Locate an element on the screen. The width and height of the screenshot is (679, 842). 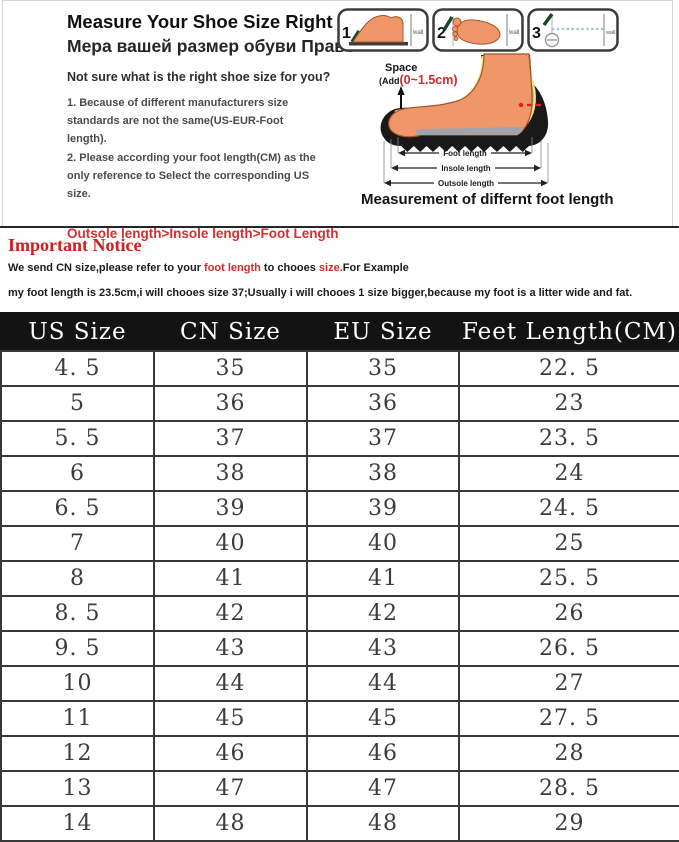
diagram-caption: Measurement of differnt foot length is located at coordinates (487, 199).